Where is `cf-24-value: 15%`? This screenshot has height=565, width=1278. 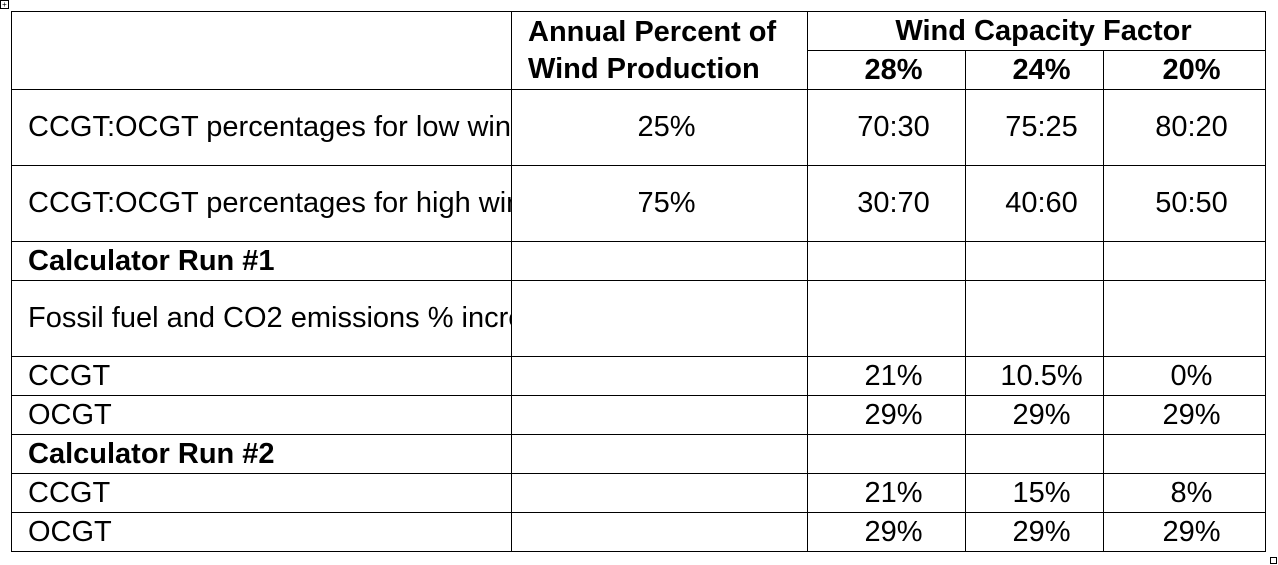 cf-24-value: 15% is located at coordinates (1034, 493).